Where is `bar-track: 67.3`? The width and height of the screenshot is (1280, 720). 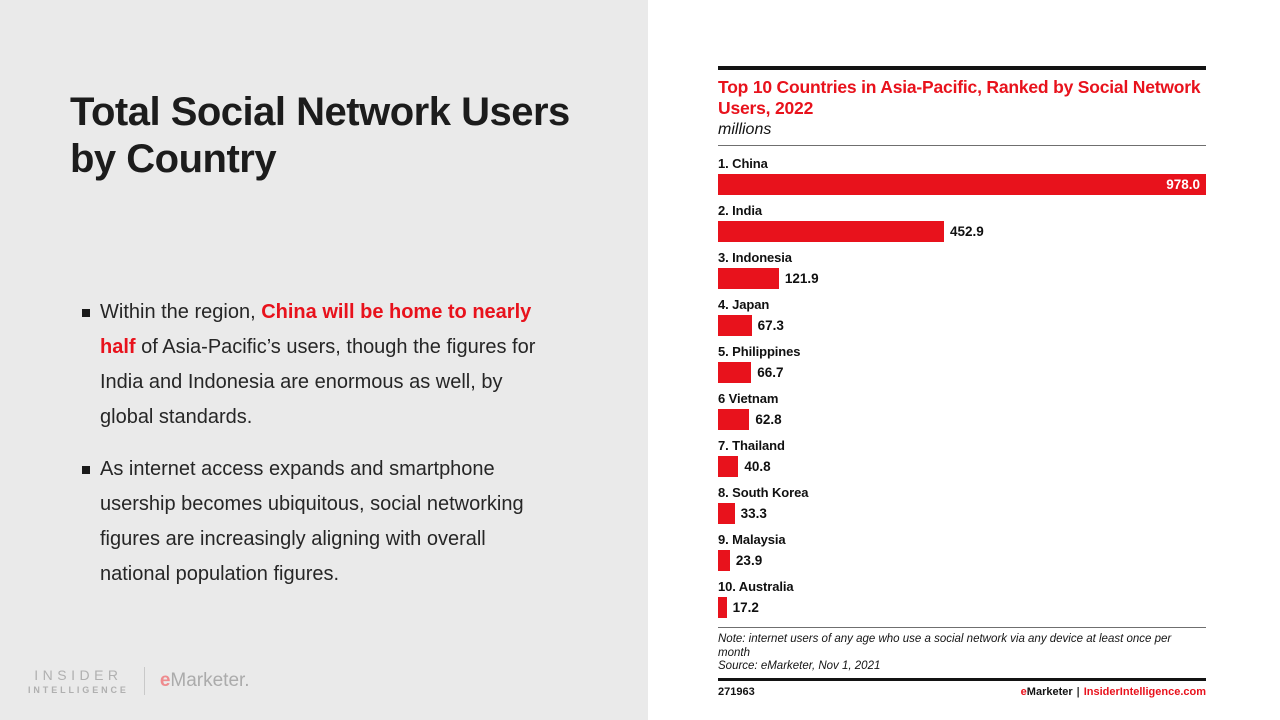 bar-track: 67.3 is located at coordinates (962, 325).